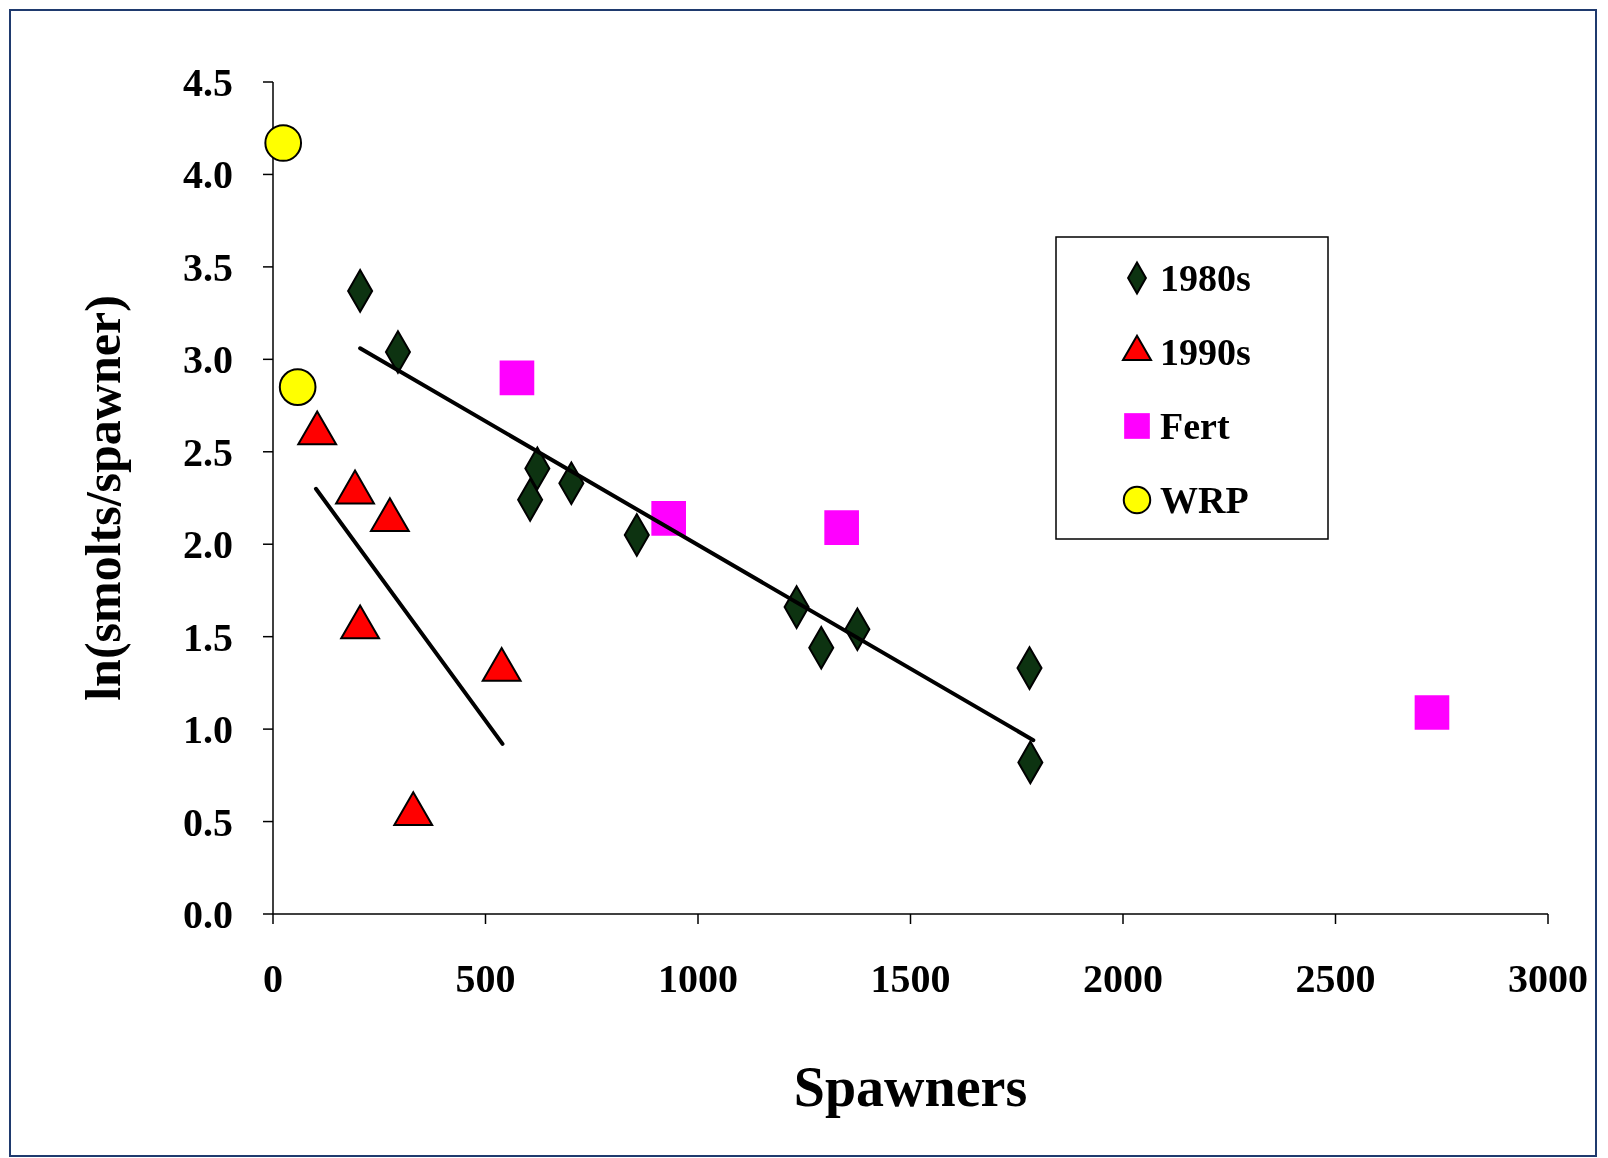 The image size is (1608, 1158). Describe the element at coordinates (1205, 278) in the screenshot. I see `legend-label: 1980s` at that location.